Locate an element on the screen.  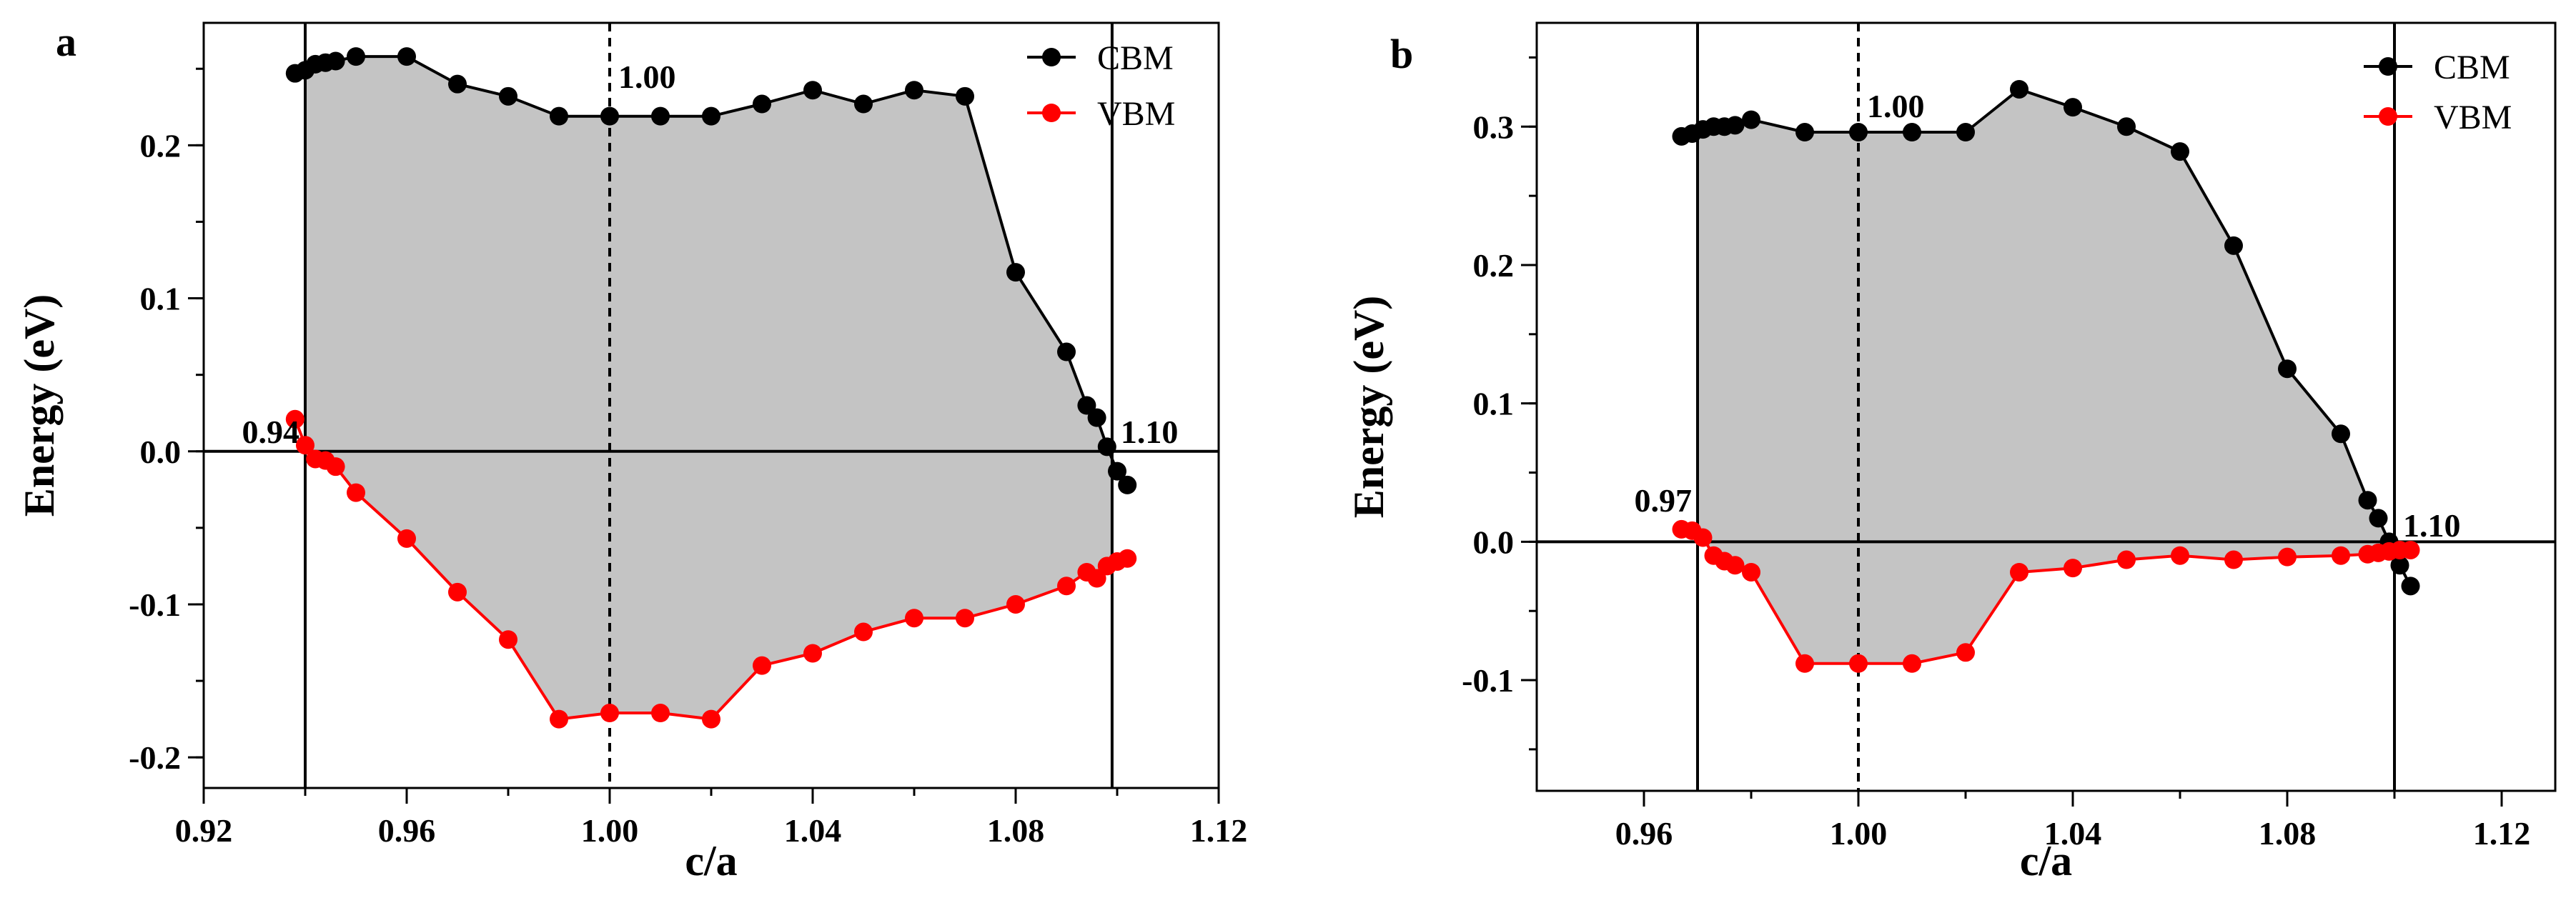
x-tick-label: 1.08 is located at coordinates (1016, 830).